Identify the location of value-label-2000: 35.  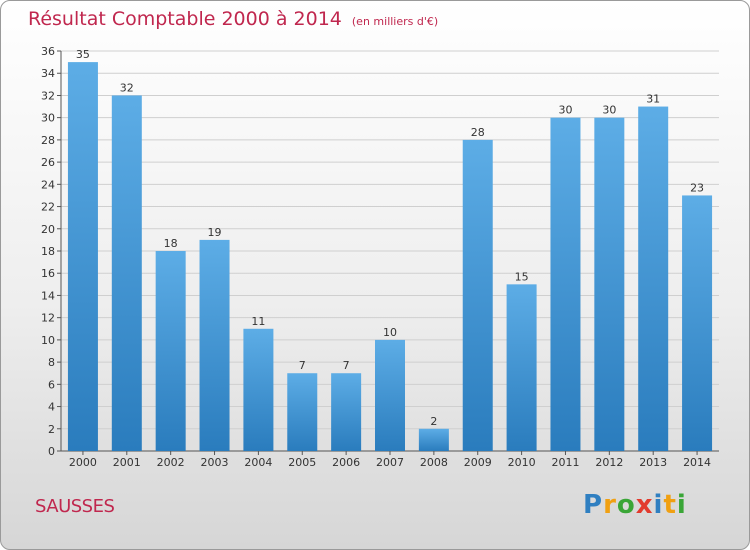
(83, 54).